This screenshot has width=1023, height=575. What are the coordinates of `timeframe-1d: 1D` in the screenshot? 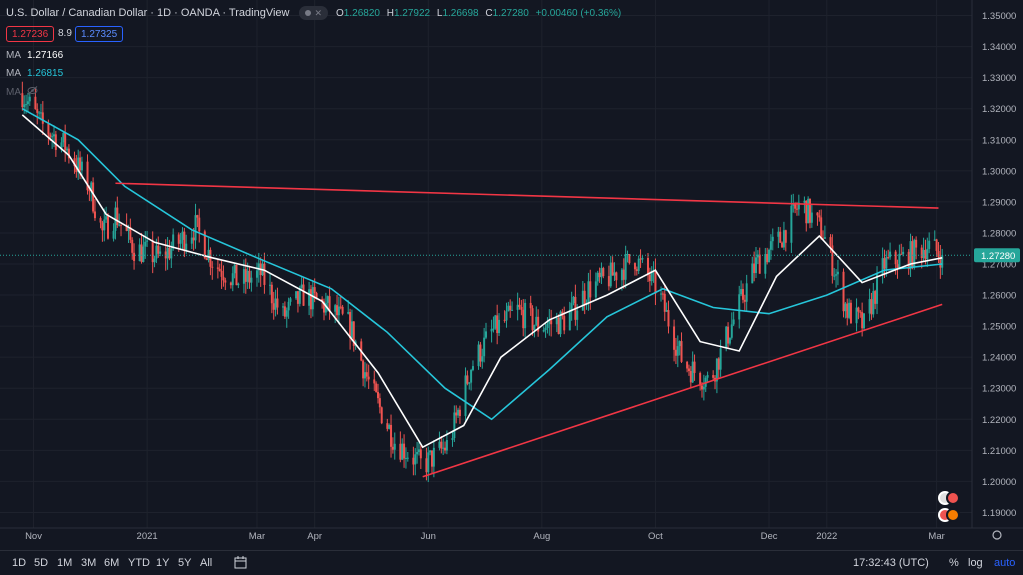 It's located at (19, 563).